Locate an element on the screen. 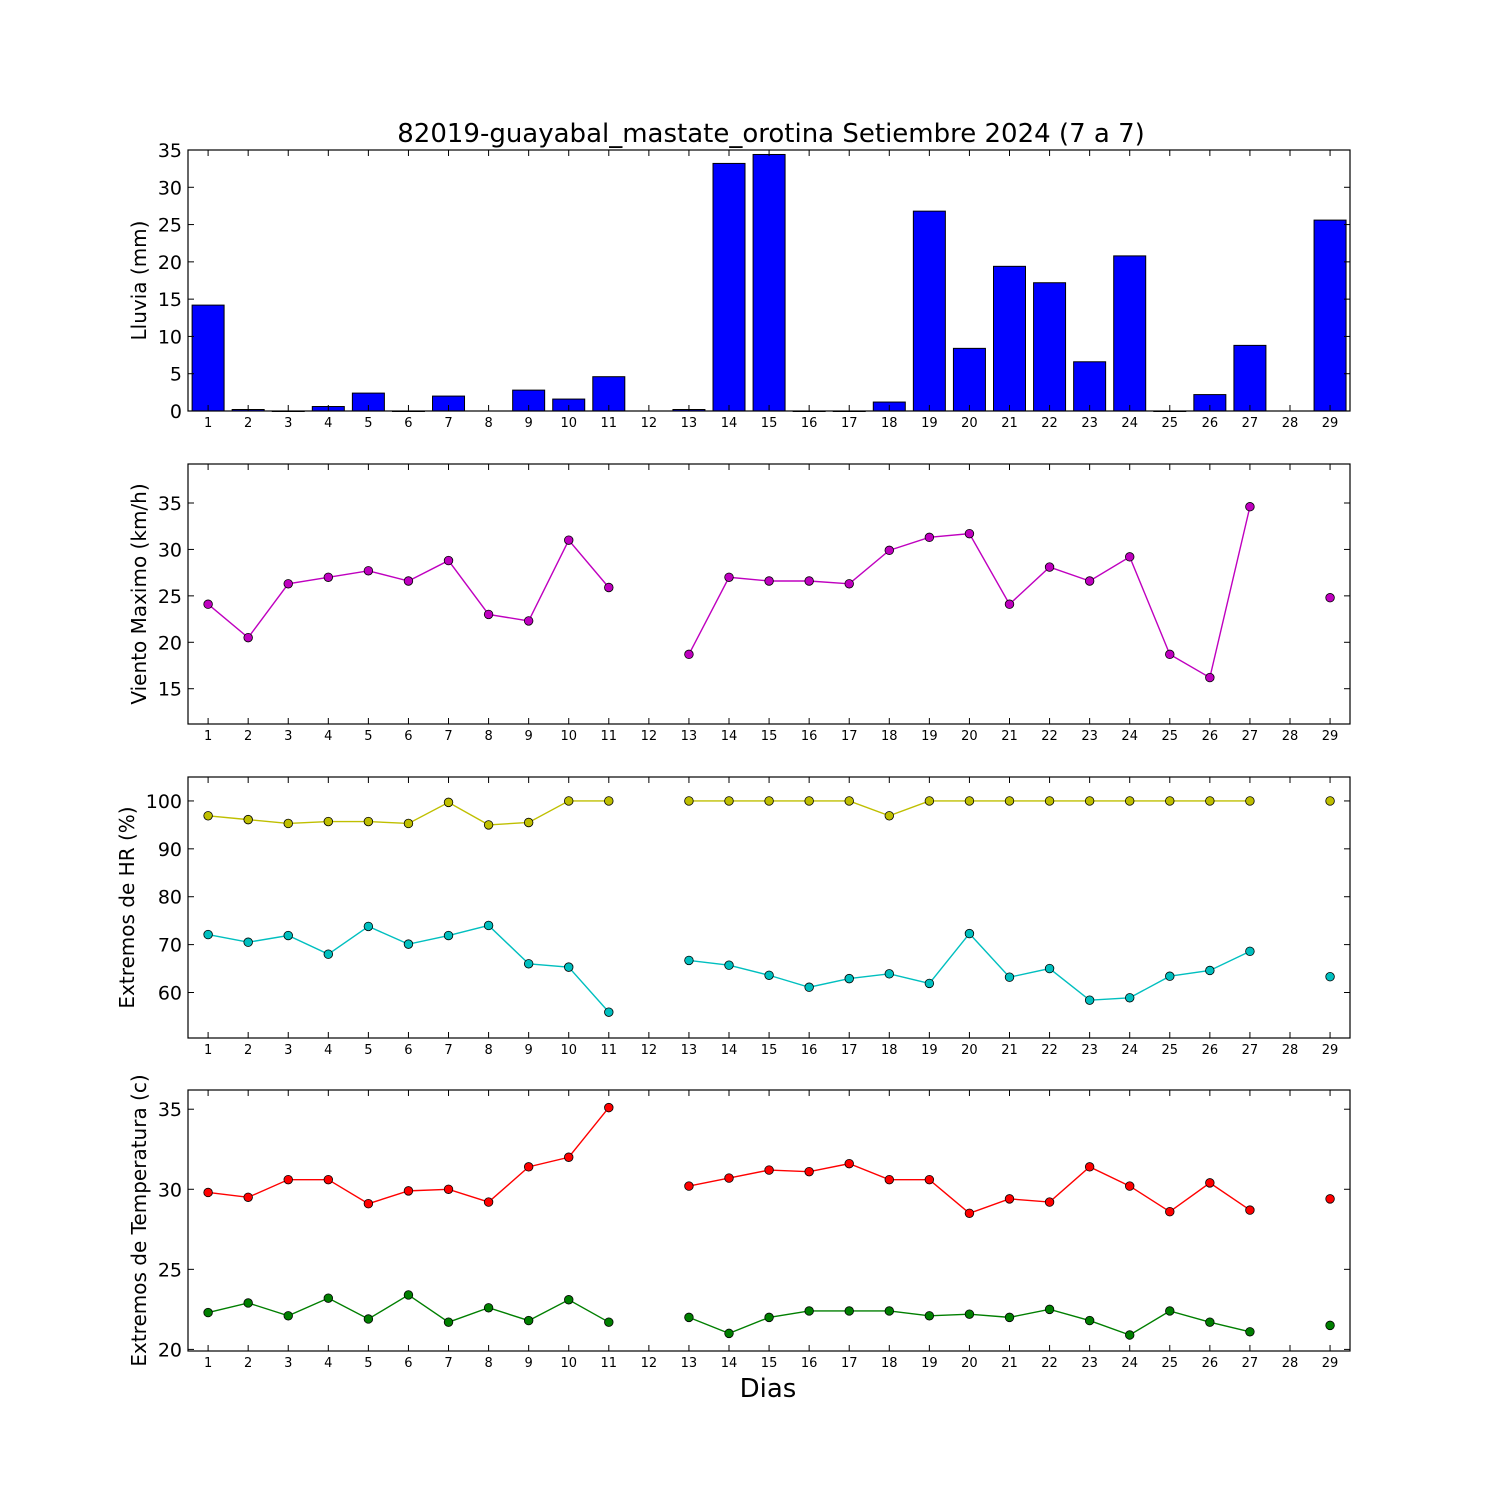 This screenshot has height=1500, width=1500. x-tick-label: 17 is located at coordinates (849, 423).